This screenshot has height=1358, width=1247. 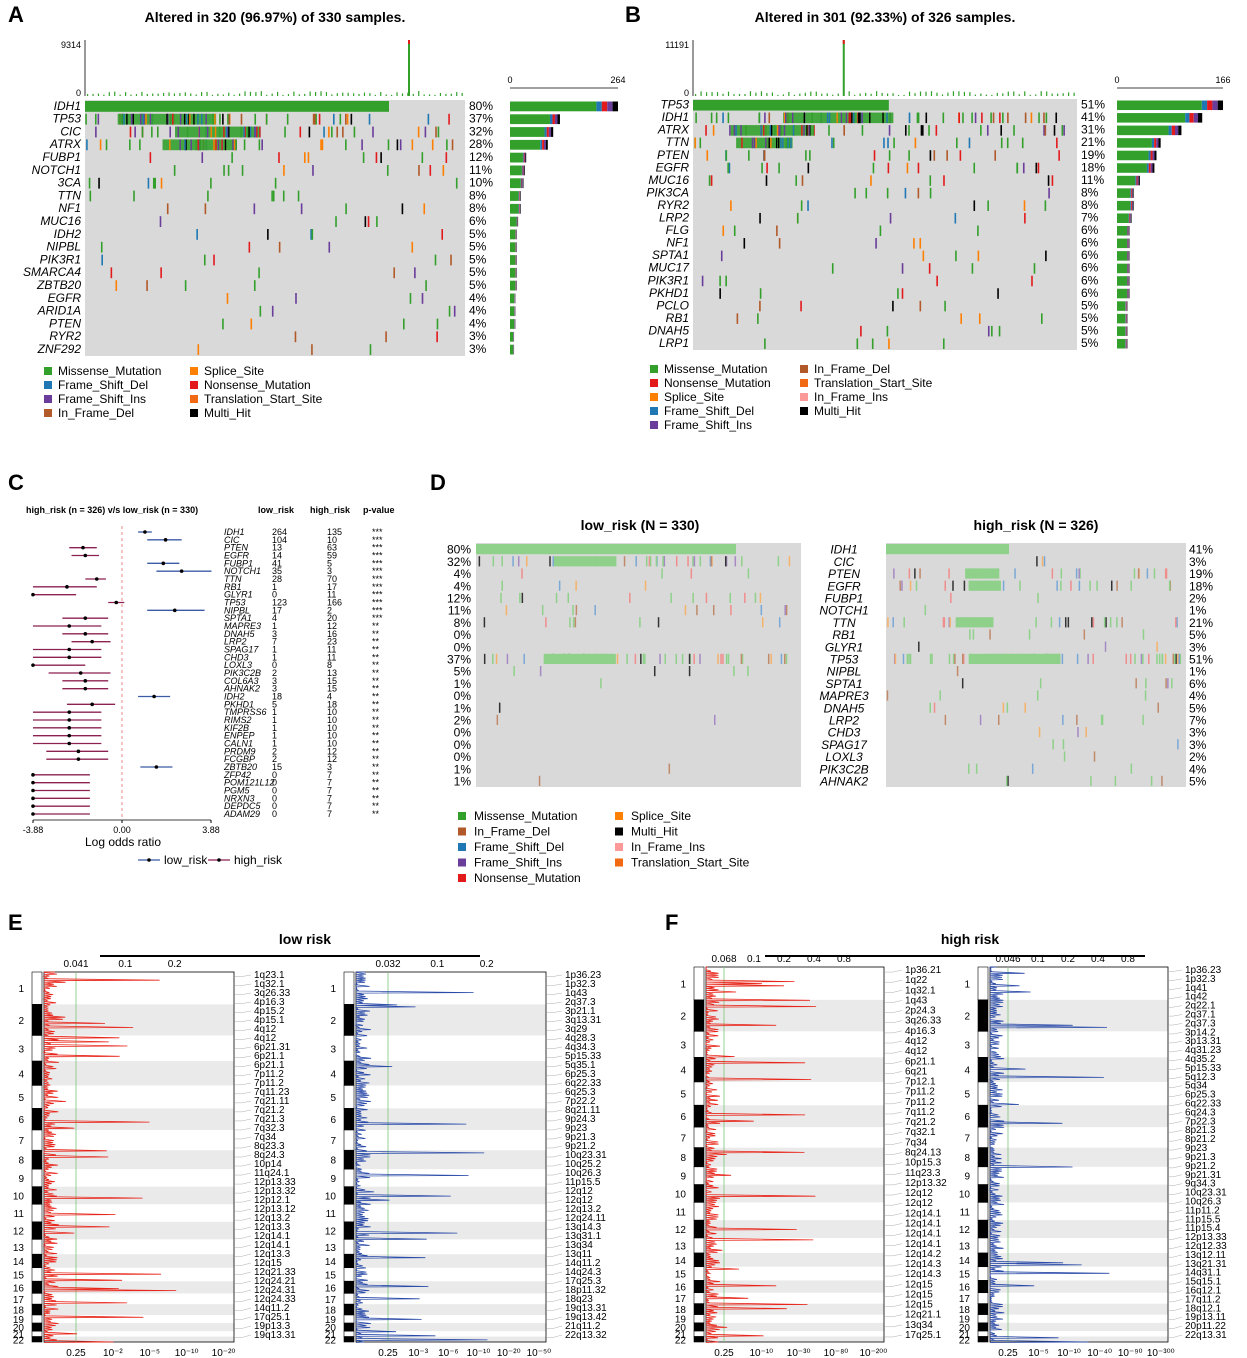 I want to click on chromosome-label: 6, so click(x=683, y=1117).